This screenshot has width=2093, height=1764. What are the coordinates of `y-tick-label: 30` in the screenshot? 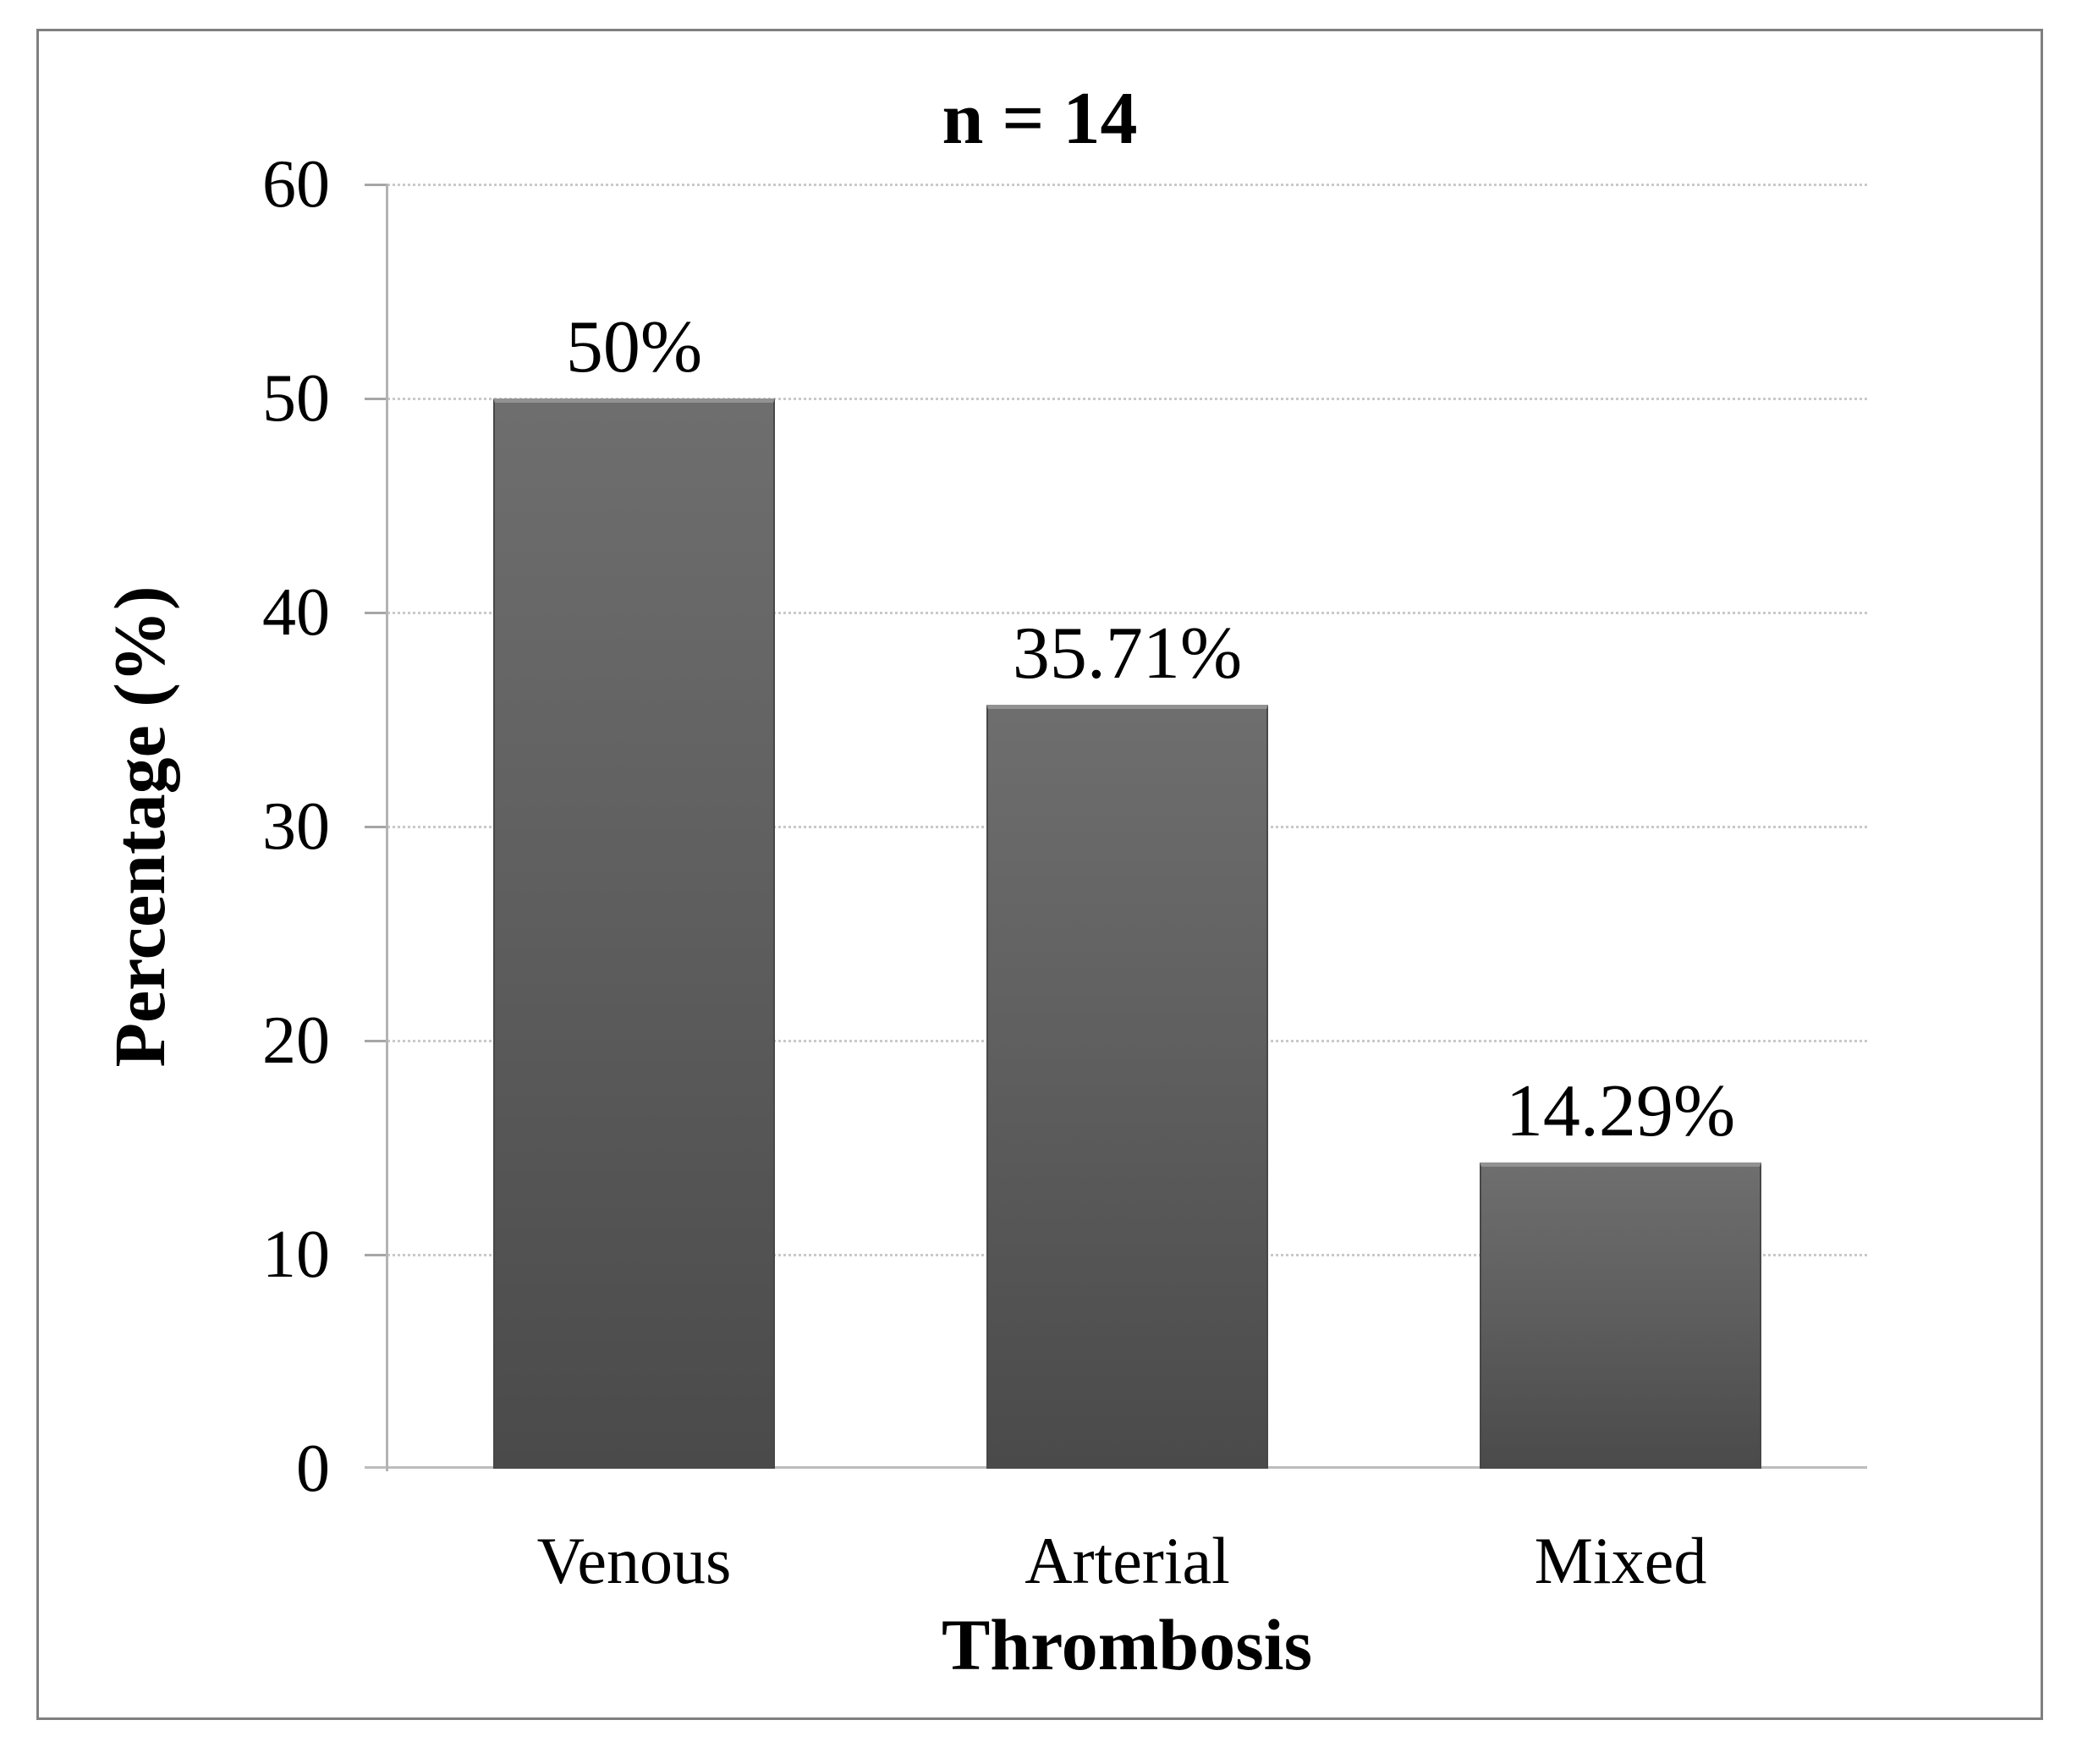 It's located at (296, 826).